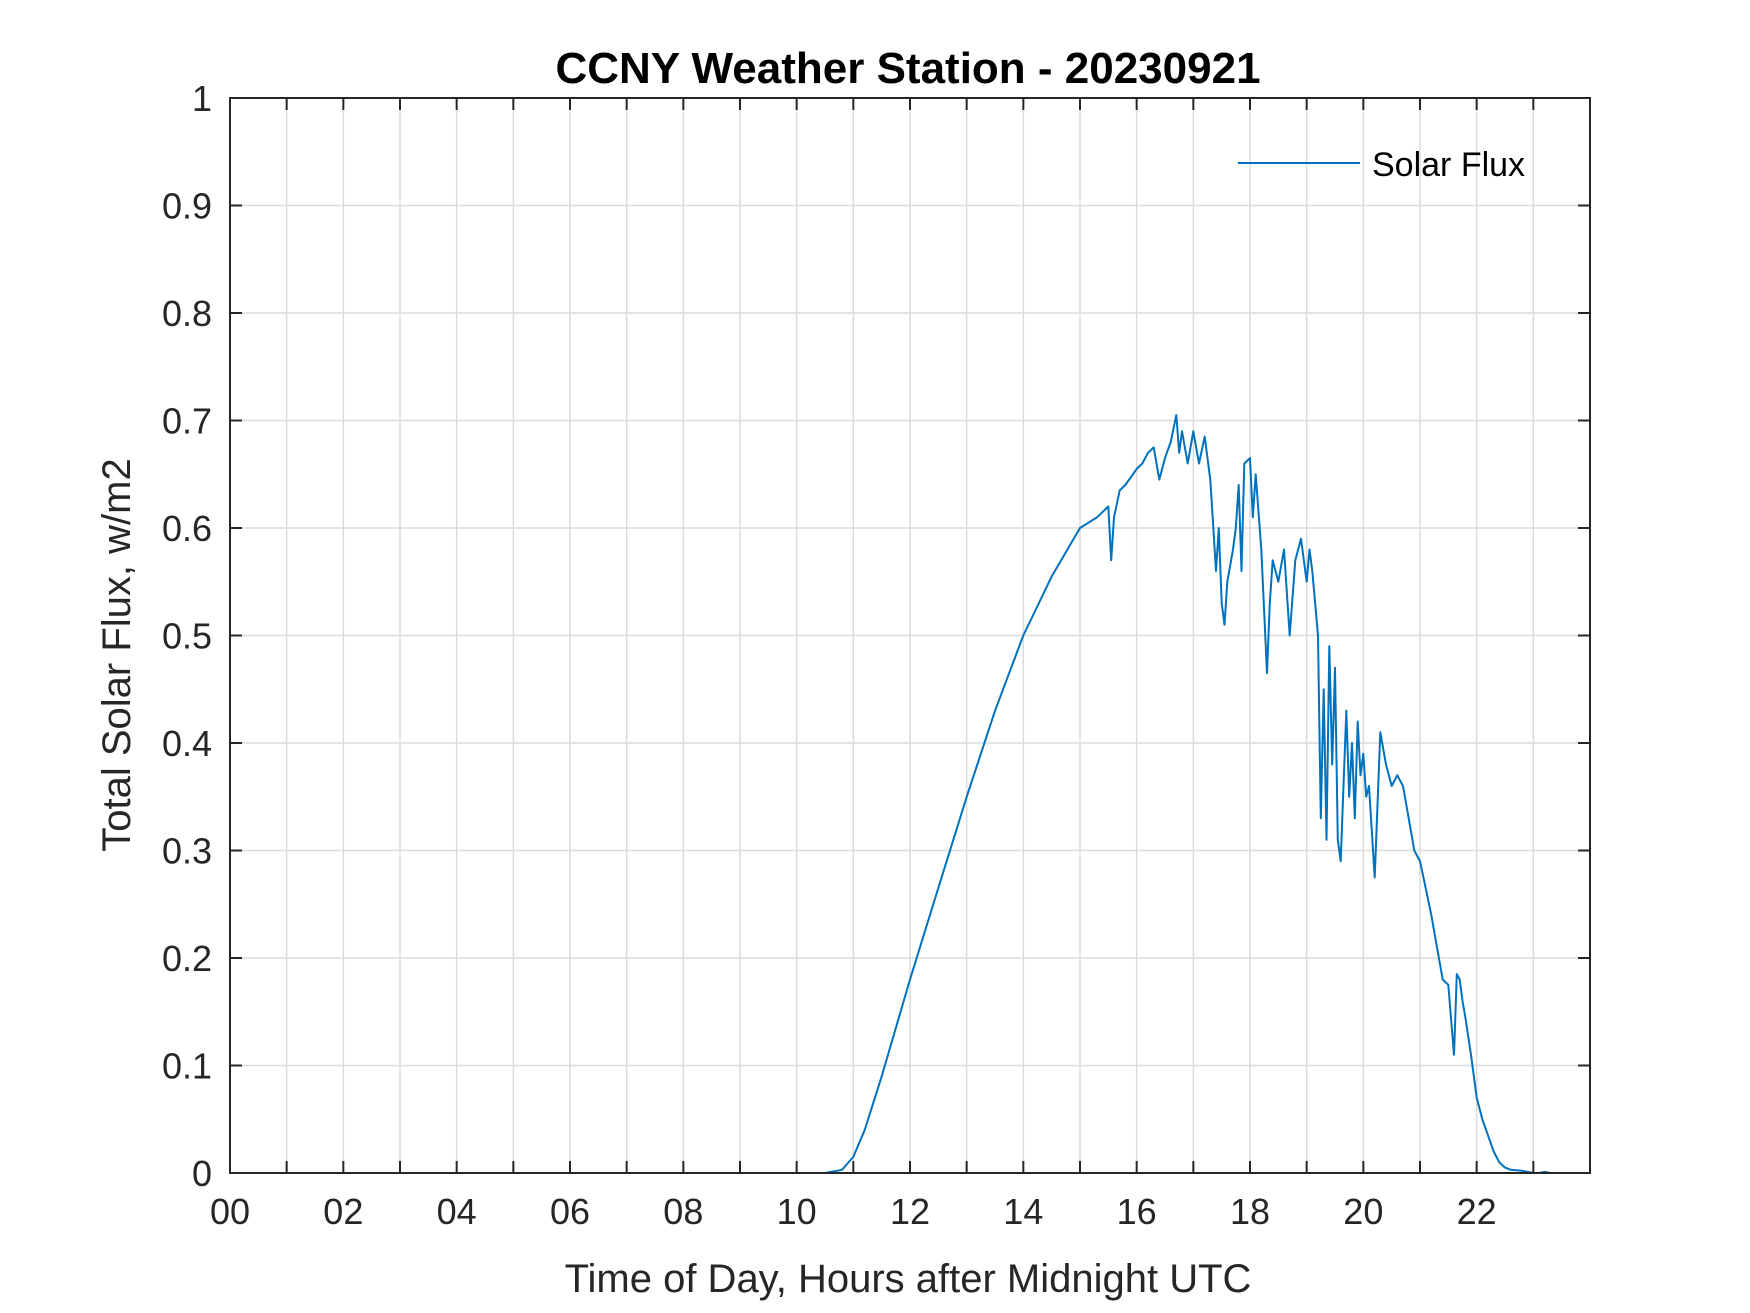 Image resolution: width=1750 pixels, height=1313 pixels. I want to click on y-tick-label: 0.9, so click(187, 206).